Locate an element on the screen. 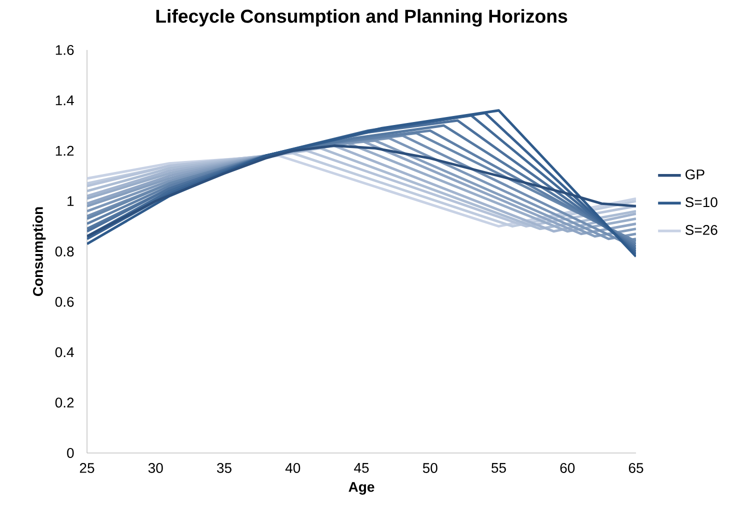  x-tick-label: 55 is located at coordinates (499, 468).